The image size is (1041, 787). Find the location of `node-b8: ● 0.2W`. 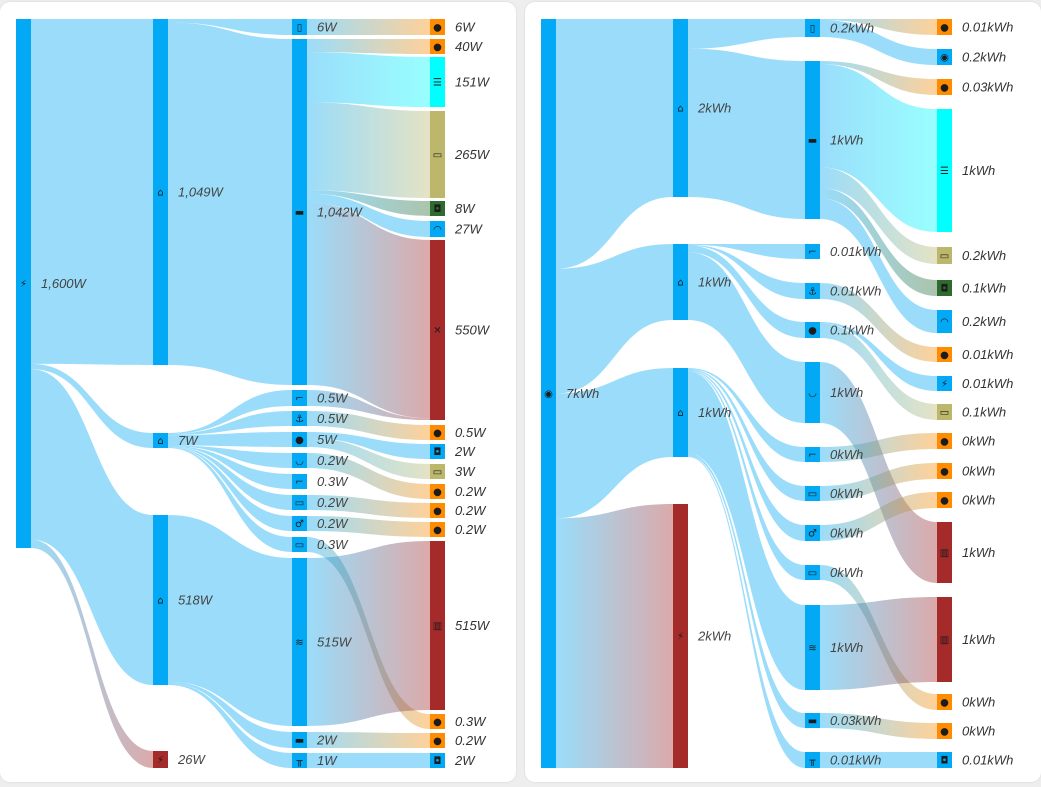

node-b8: ● 0.2W is located at coordinates (458, 740).